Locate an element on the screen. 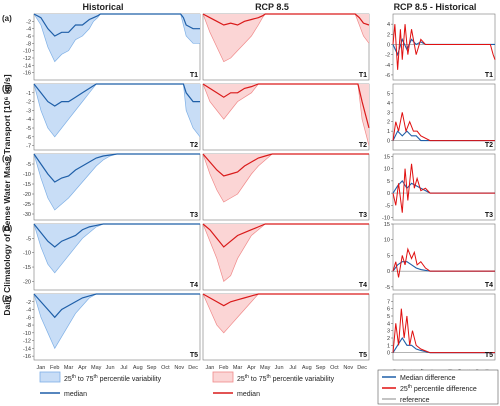 The image size is (500, 406). row-label: (d) is located at coordinates (7, 228).